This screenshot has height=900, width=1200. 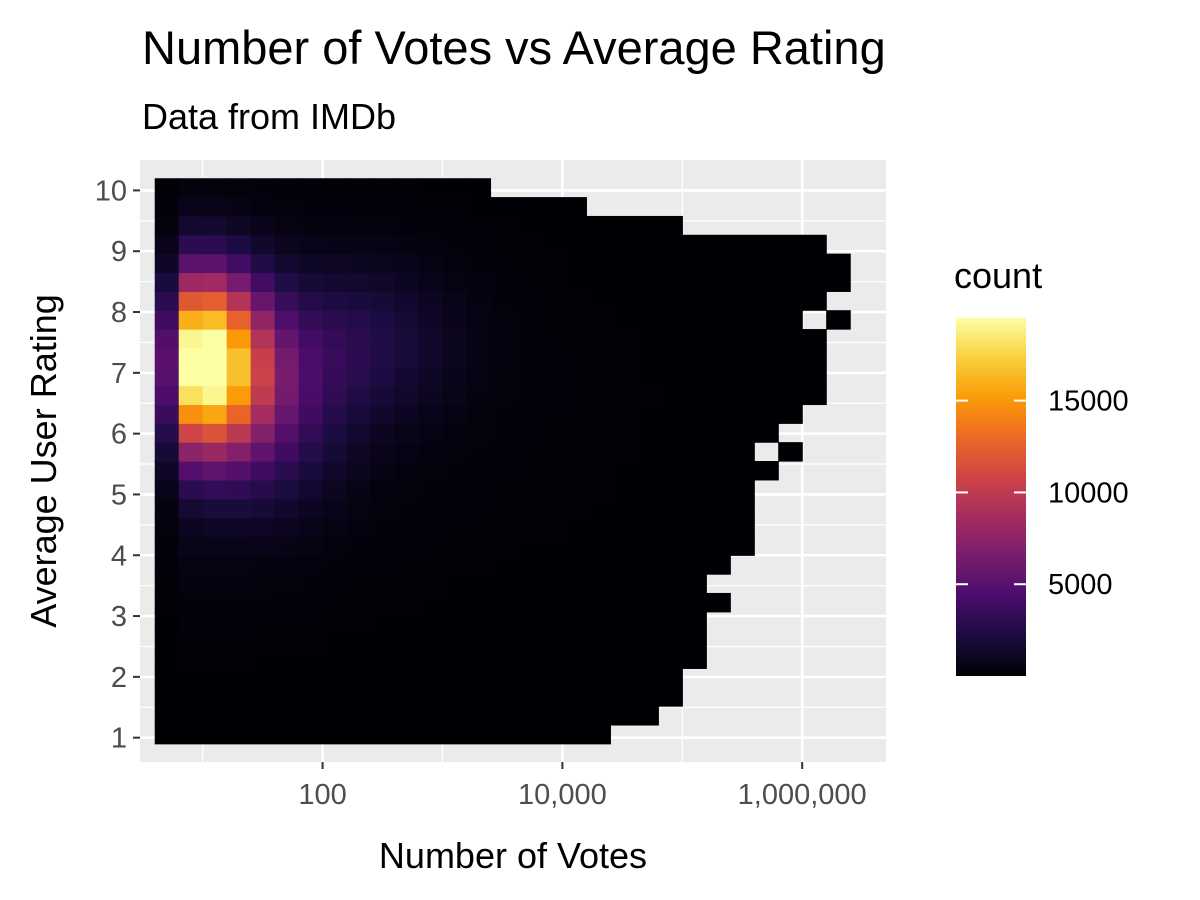 I want to click on legend-label: 15000, so click(x=1088, y=402).